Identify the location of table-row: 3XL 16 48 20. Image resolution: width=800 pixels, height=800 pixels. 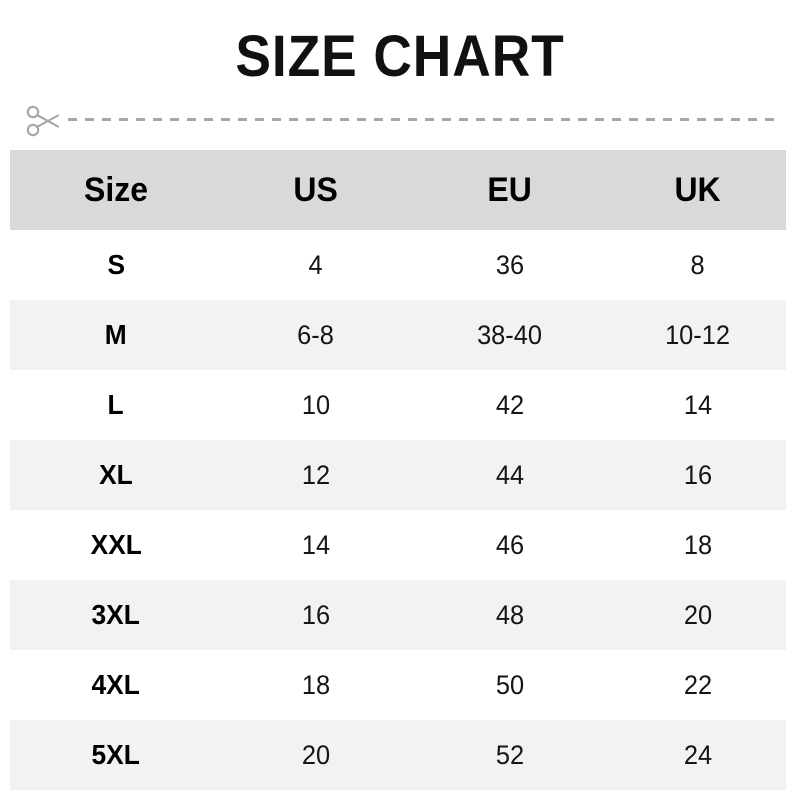
(398, 615).